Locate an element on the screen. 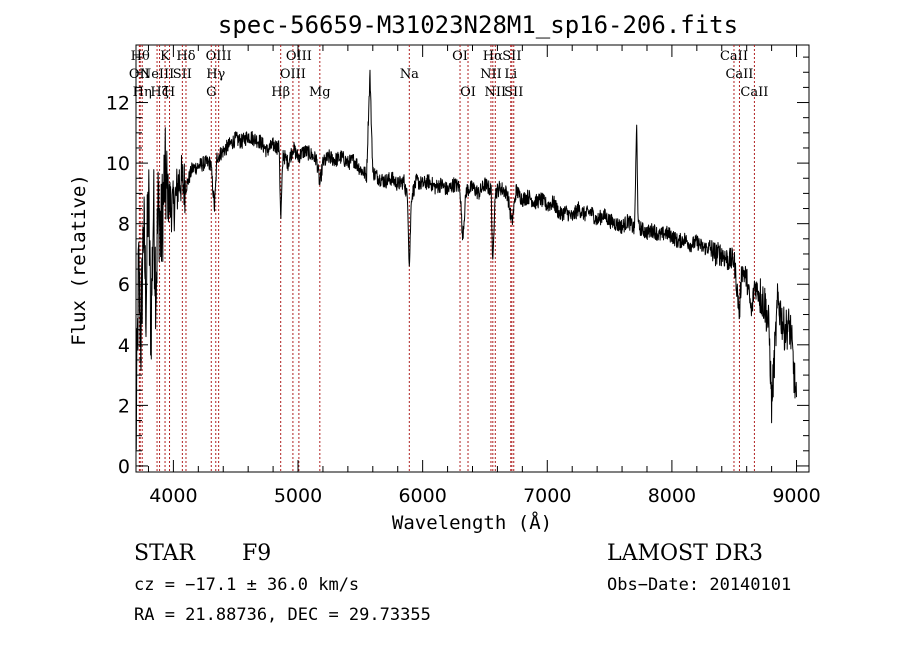  x-tick-label-3: 7000 is located at coordinates (547, 496).